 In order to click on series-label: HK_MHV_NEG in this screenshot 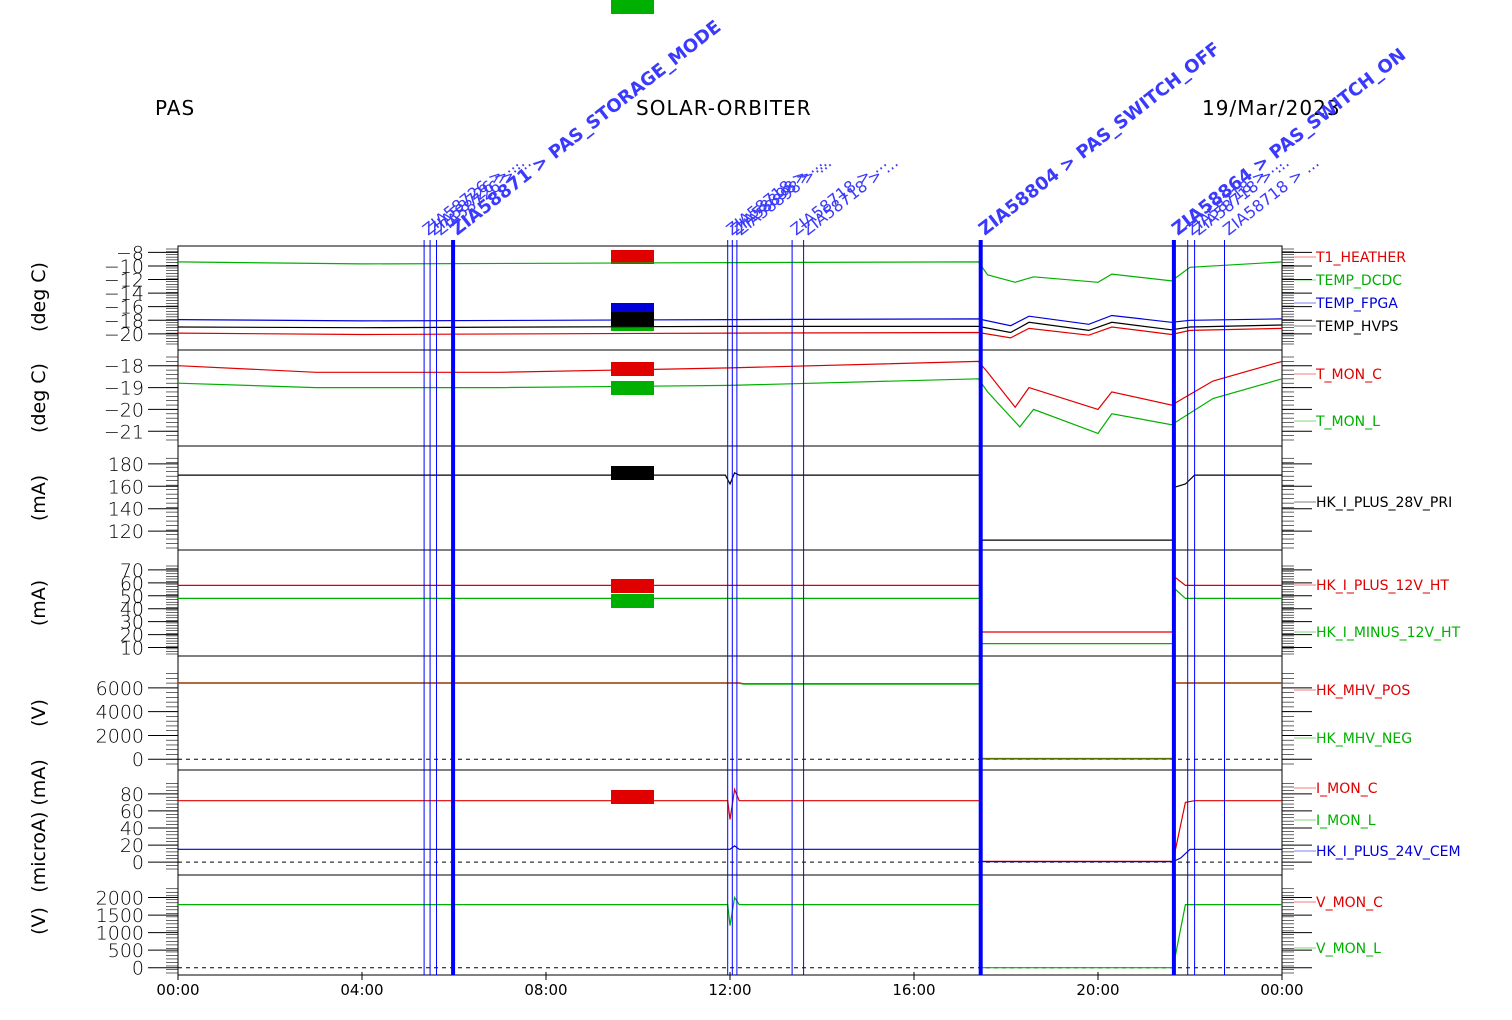, I will do `click(1364, 739)`.